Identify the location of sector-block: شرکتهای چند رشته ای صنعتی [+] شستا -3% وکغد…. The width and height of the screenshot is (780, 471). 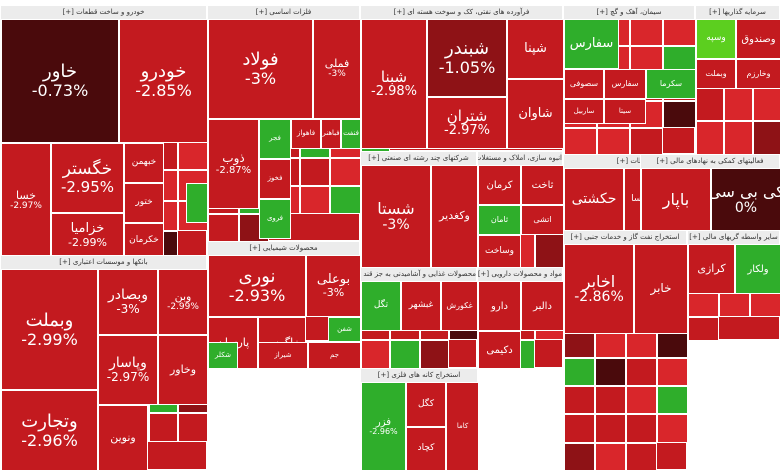
(419, 209).